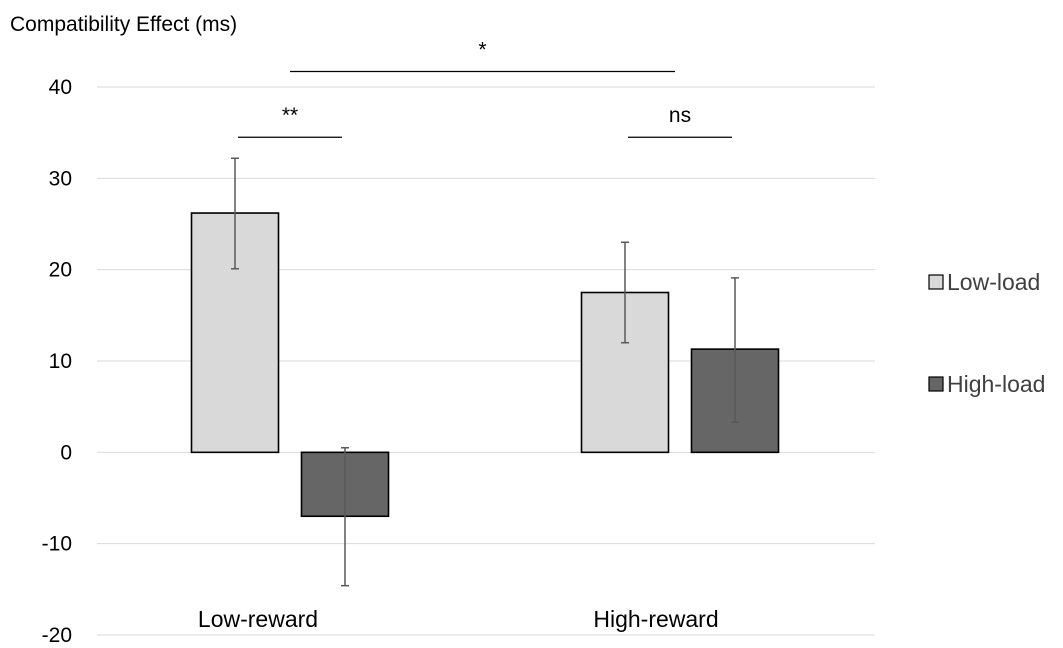 Image resolution: width=1063 pixels, height=648 pixels. I want to click on legend: Low-load High-load, so click(986, 333).